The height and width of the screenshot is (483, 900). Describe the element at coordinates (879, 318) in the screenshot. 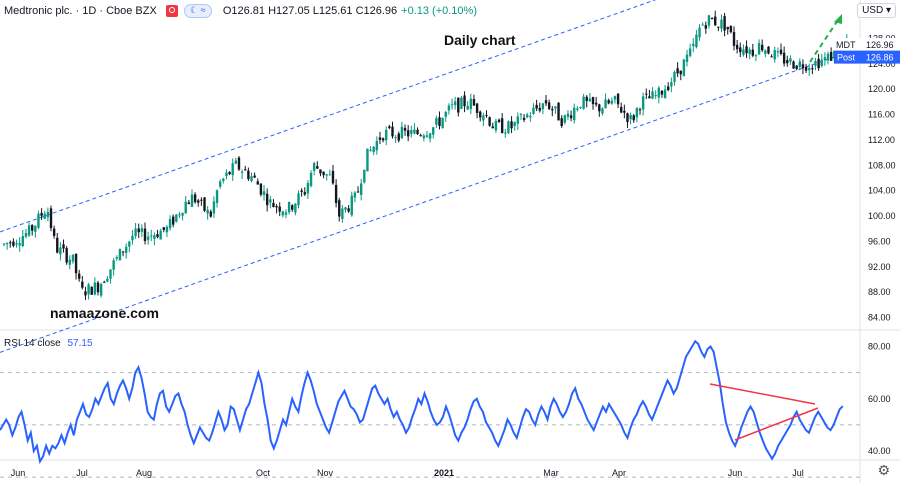

I see `price-tick-label: 84.00` at that location.